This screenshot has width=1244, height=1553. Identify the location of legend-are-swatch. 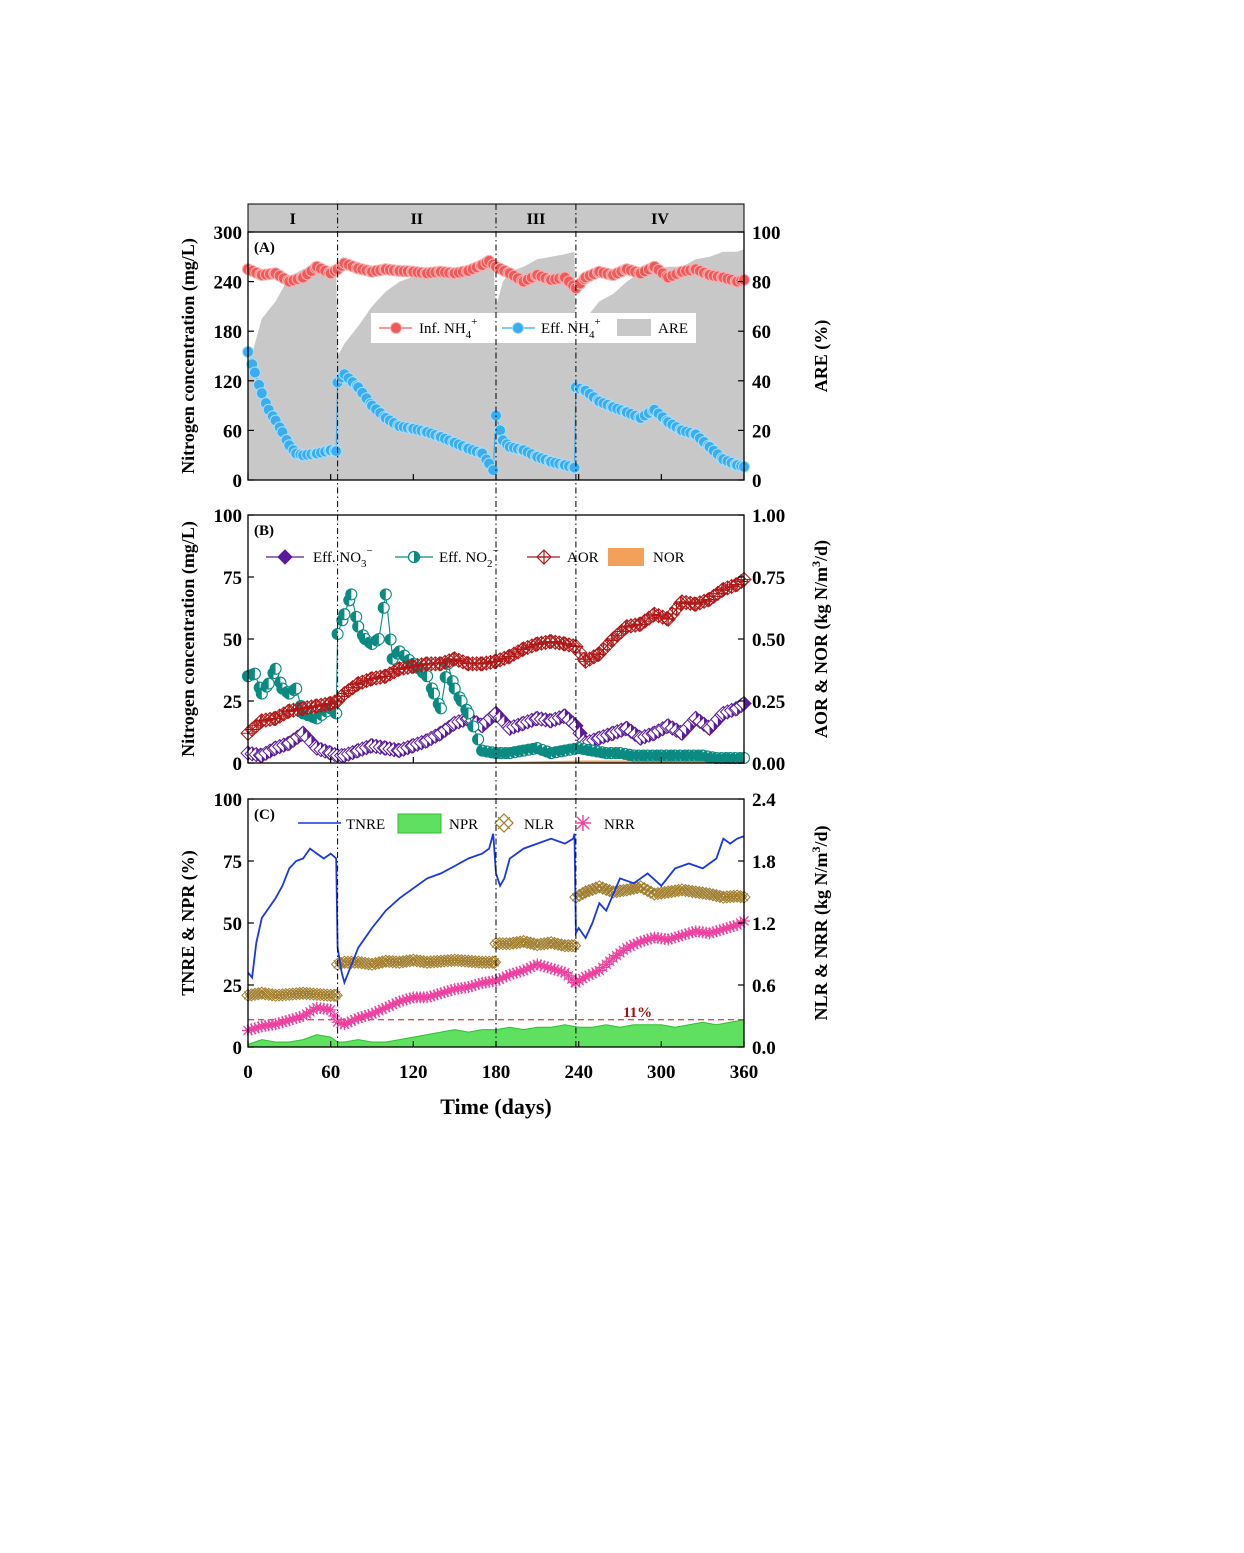
(634, 327).